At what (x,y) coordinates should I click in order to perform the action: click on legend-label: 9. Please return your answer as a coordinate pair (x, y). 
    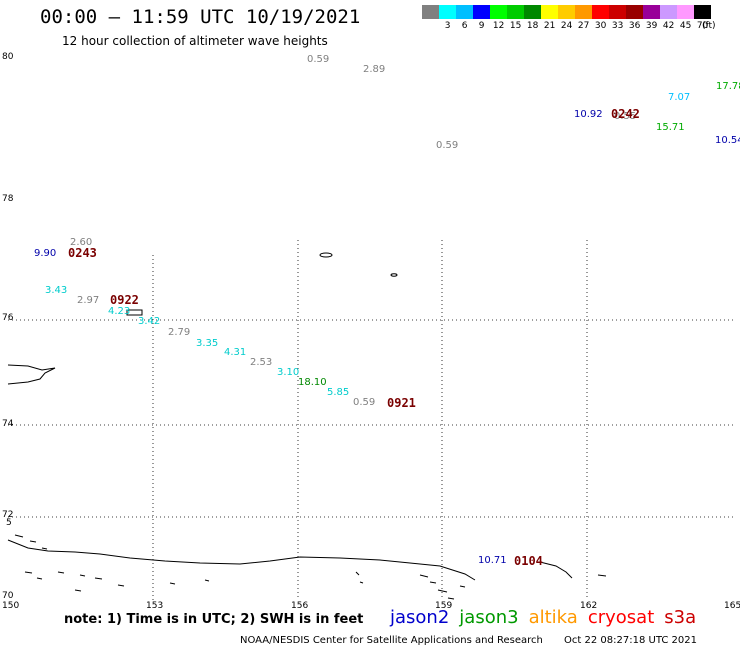
    Looking at the image, I should click on (481, 26).